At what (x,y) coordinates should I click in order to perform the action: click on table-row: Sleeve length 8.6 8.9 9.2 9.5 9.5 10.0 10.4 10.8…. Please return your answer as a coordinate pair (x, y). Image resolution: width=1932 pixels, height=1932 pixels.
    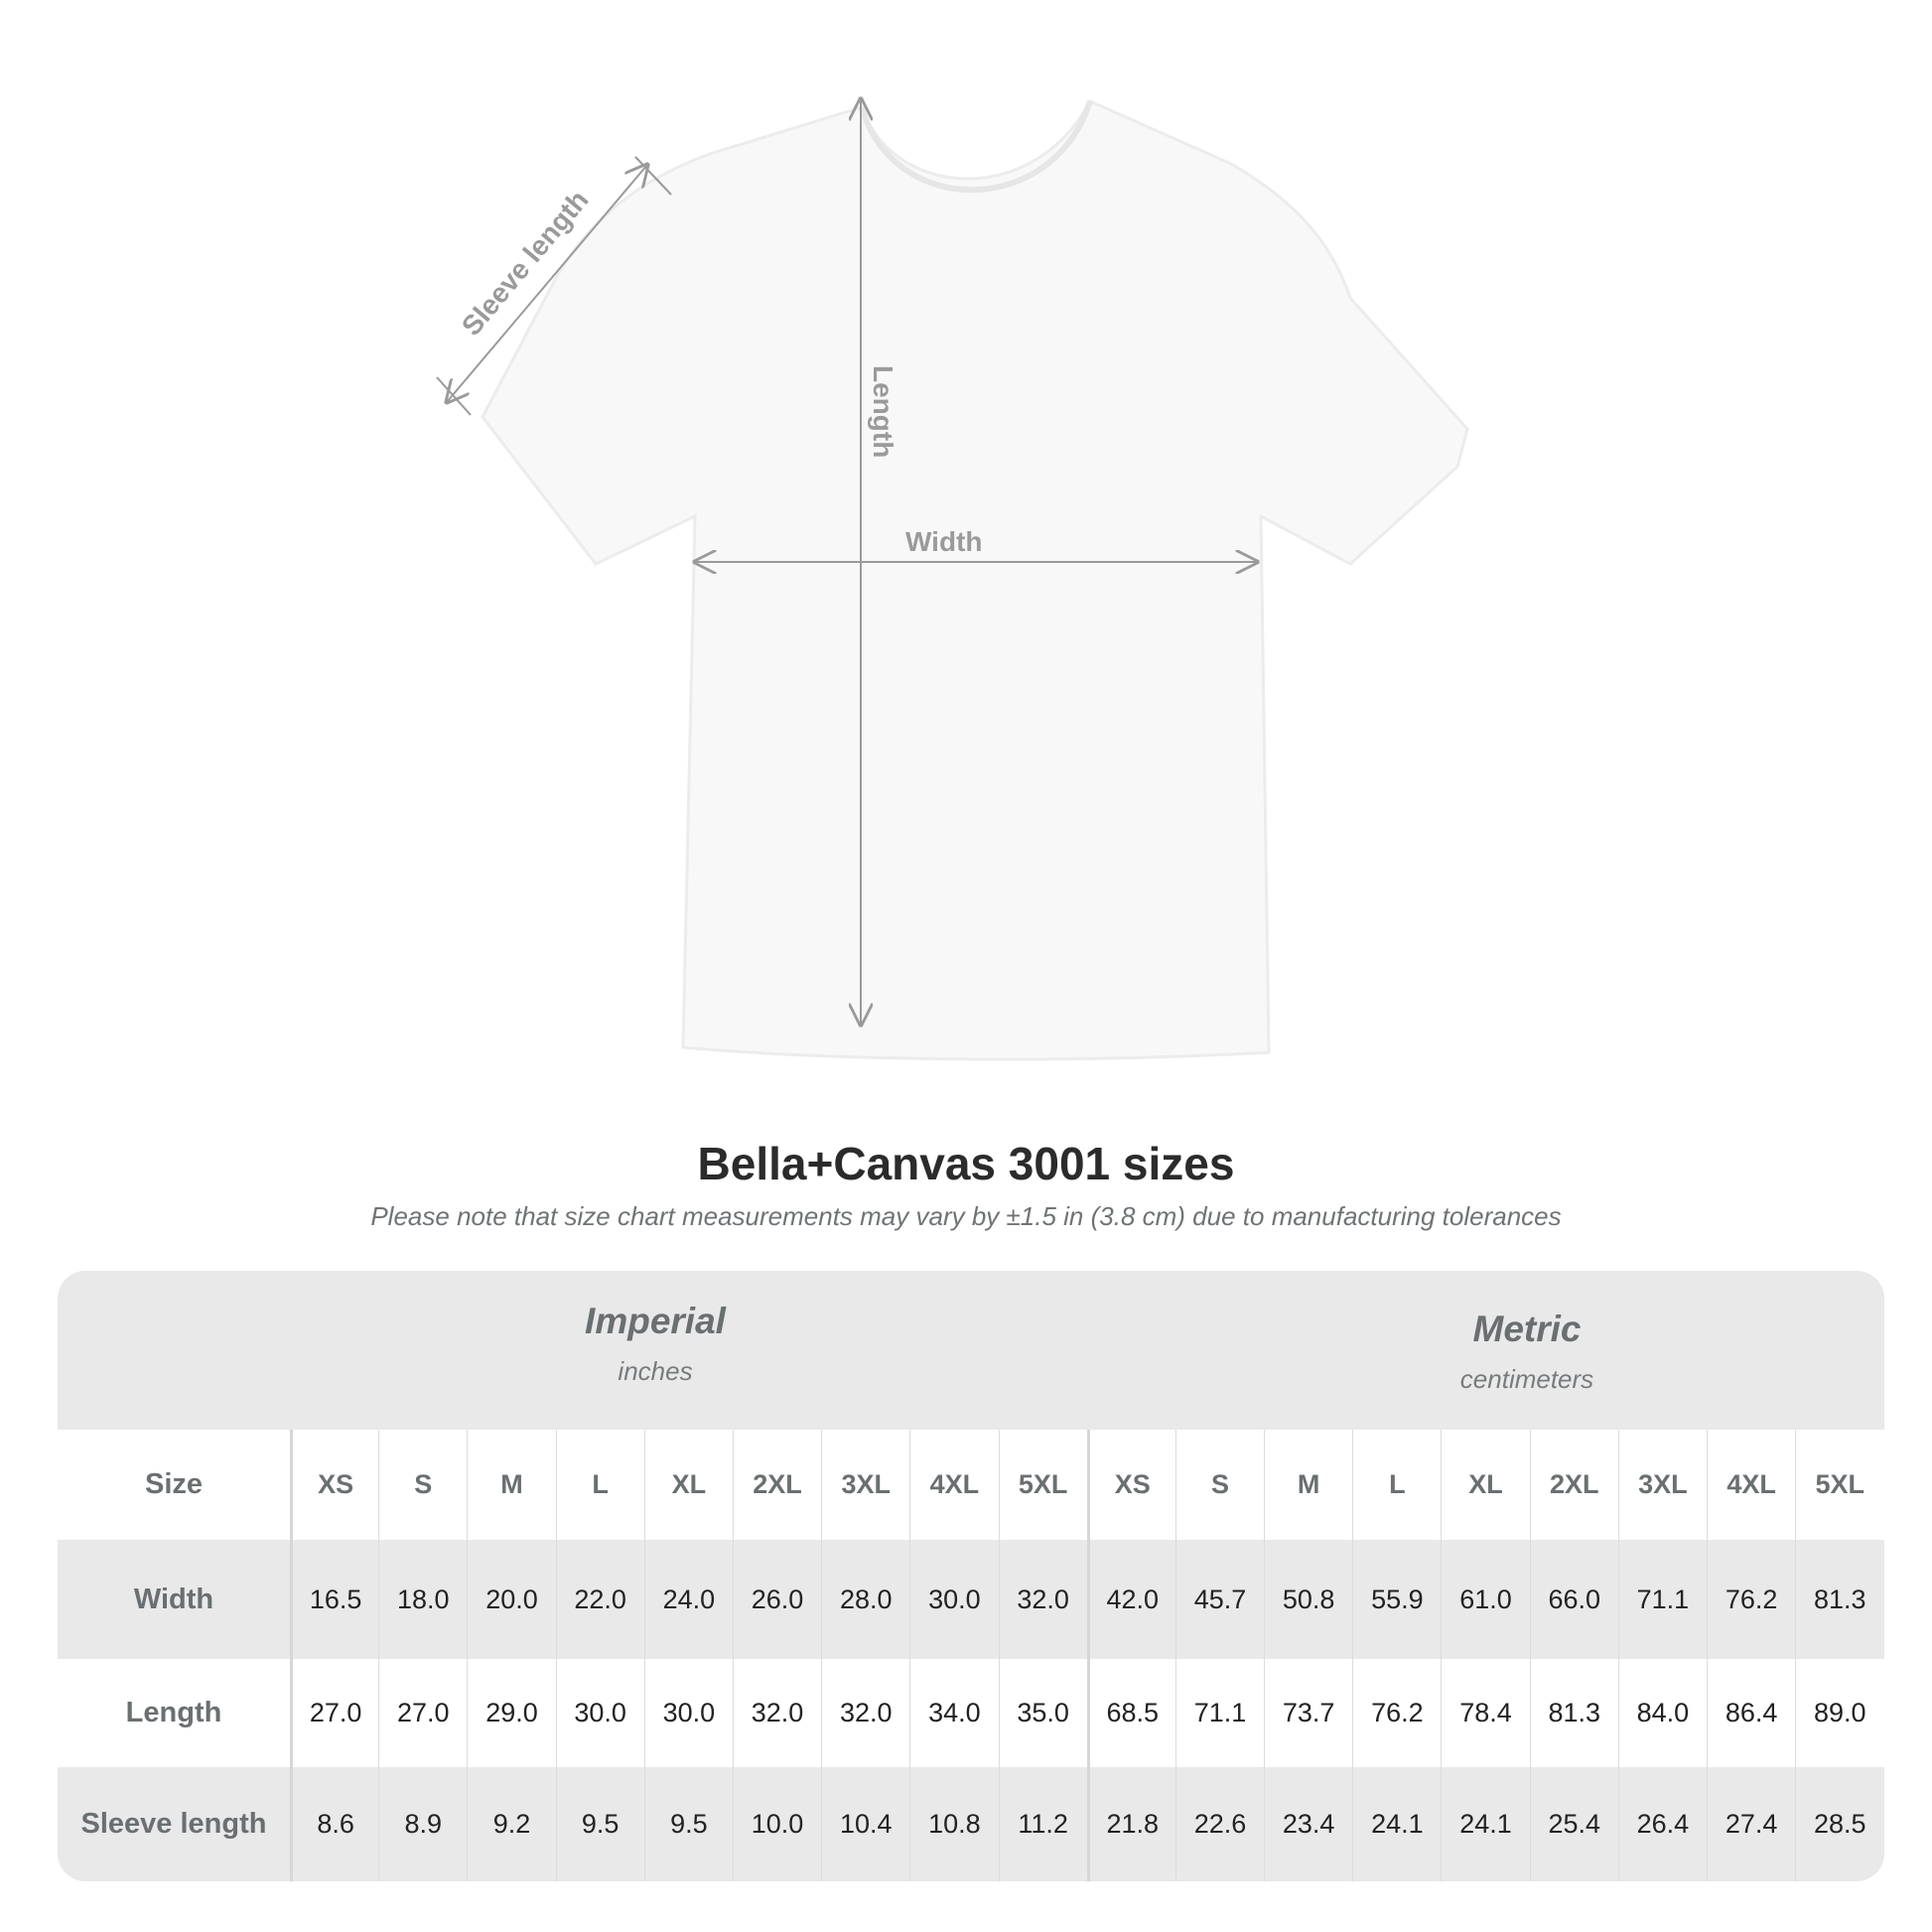
    Looking at the image, I should click on (971, 1824).